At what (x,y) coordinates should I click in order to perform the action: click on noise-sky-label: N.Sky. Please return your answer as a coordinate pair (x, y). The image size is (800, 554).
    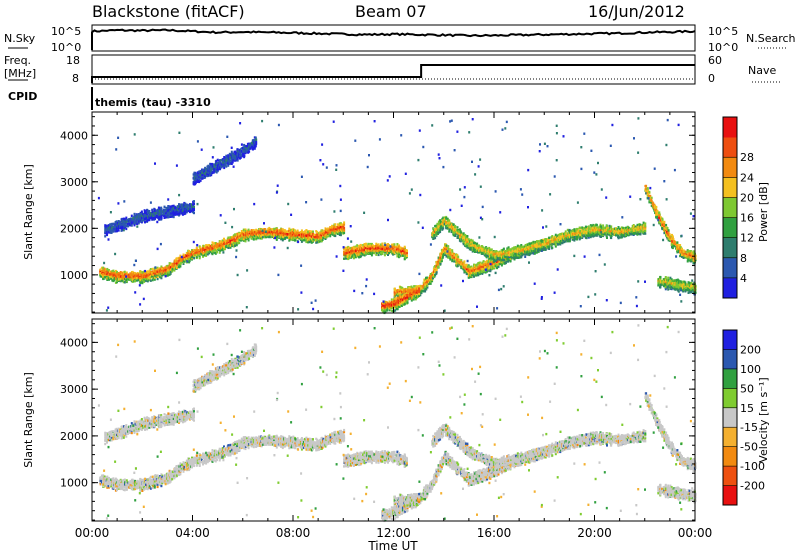
    Looking at the image, I should click on (20, 38).